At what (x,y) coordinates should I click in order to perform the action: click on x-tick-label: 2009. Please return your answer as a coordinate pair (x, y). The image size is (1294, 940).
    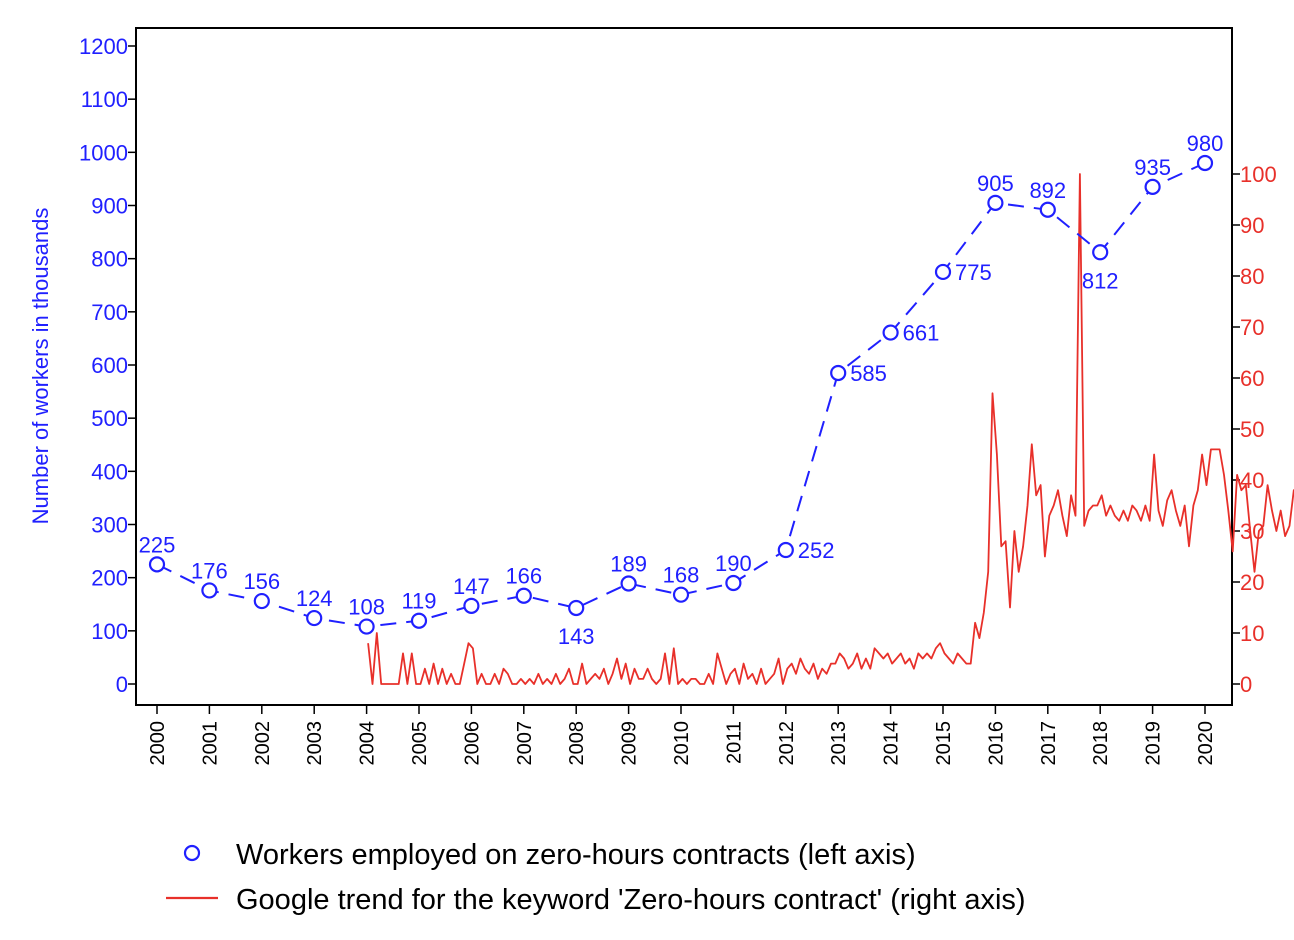
    Looking at the image, I should click on (630, 743).